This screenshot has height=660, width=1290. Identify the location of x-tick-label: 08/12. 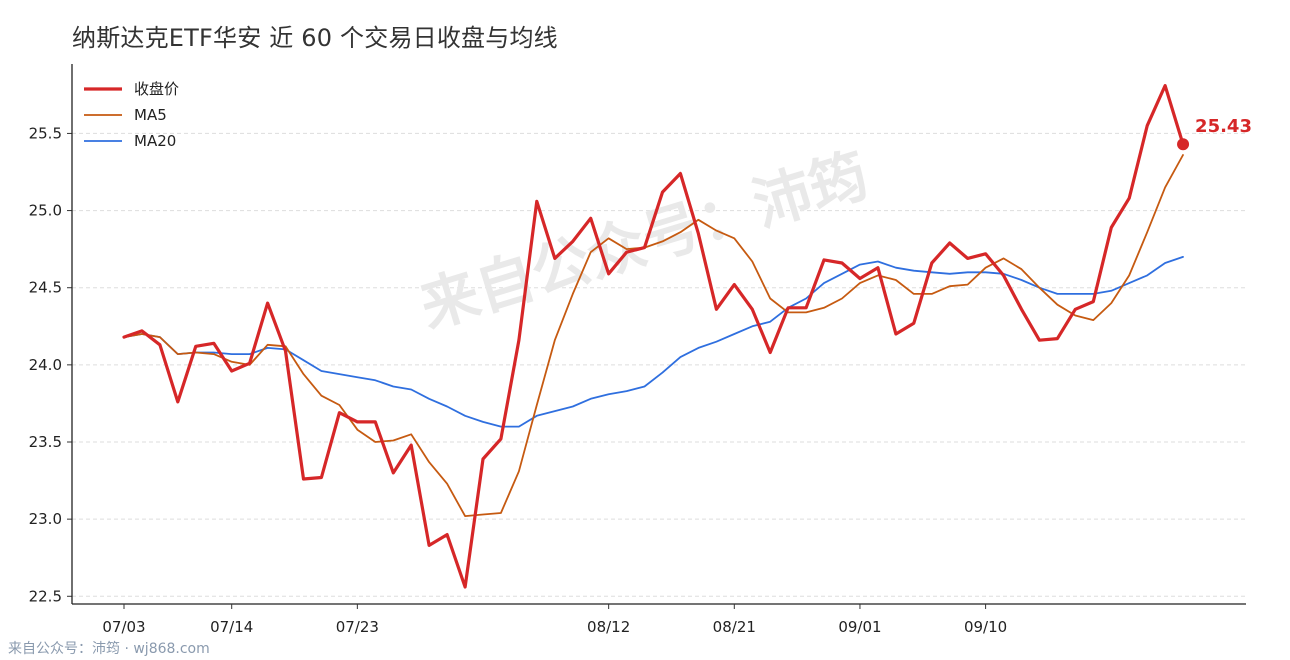
(608, 627).